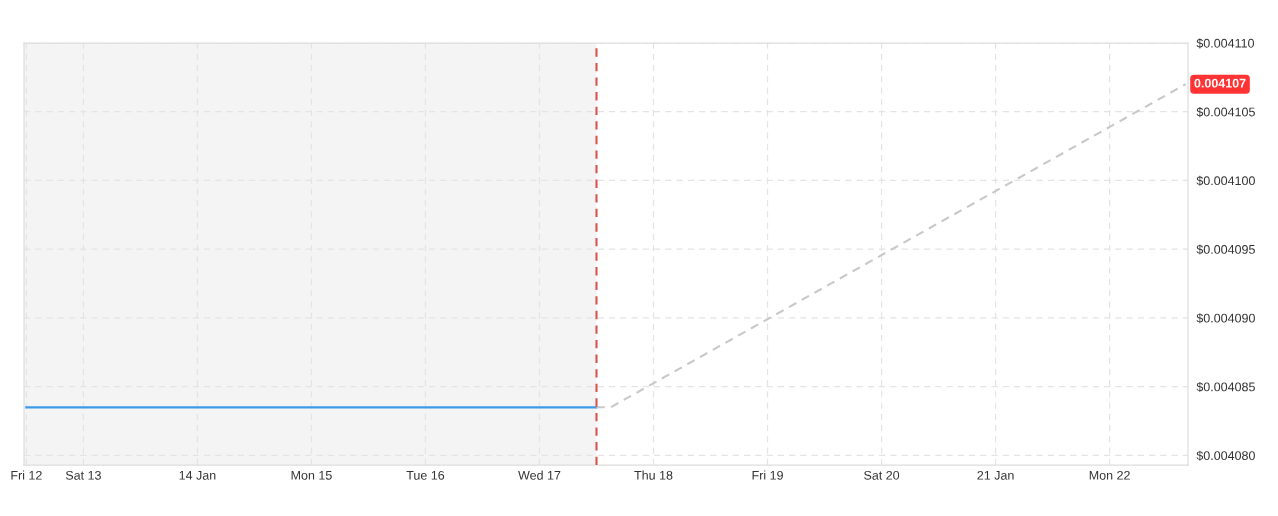  I want to click on x-tick-label: Wed 17, so click(539, 475).